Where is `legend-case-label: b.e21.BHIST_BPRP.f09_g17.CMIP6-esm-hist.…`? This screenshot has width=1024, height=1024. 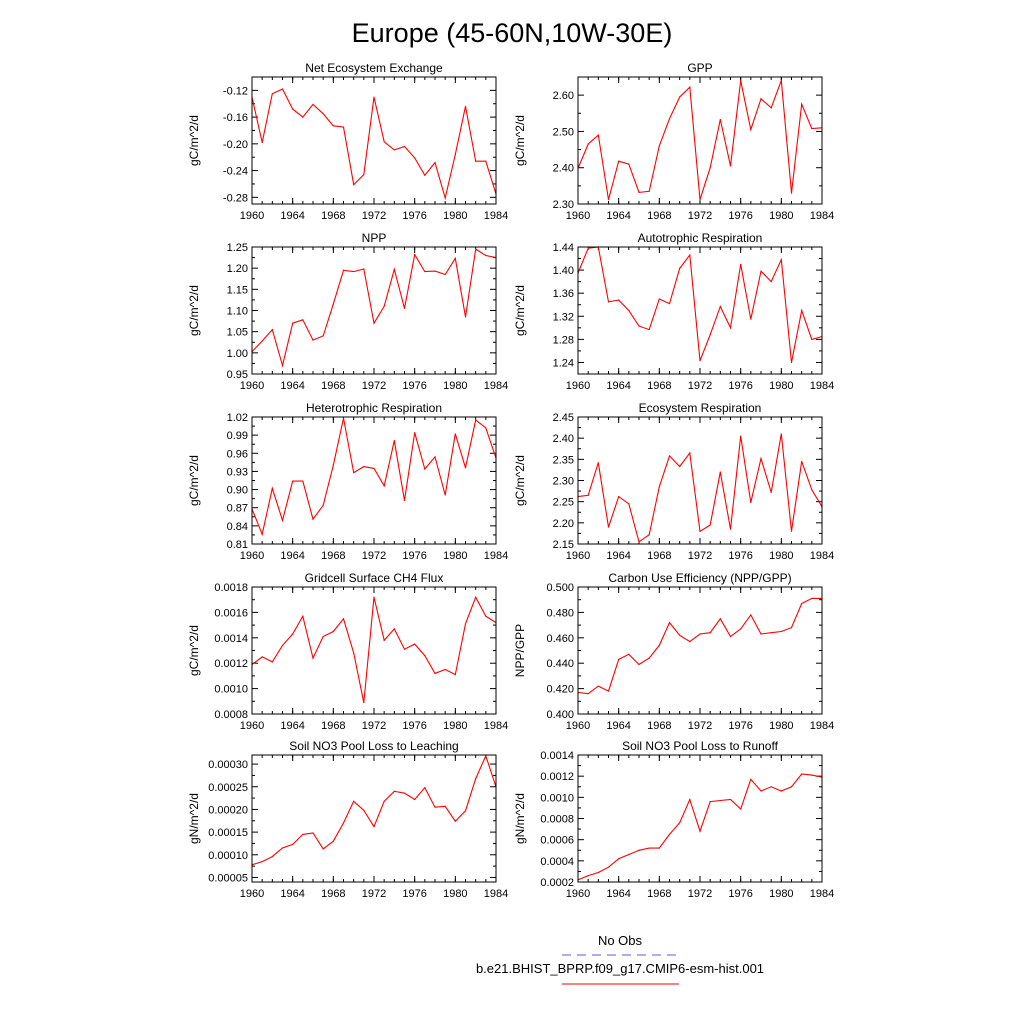
legend-case-label: b.e21.BHIST_BPRP.f09_g17.CMIP6-esm-hist.… is located at coordinates (620, 968).